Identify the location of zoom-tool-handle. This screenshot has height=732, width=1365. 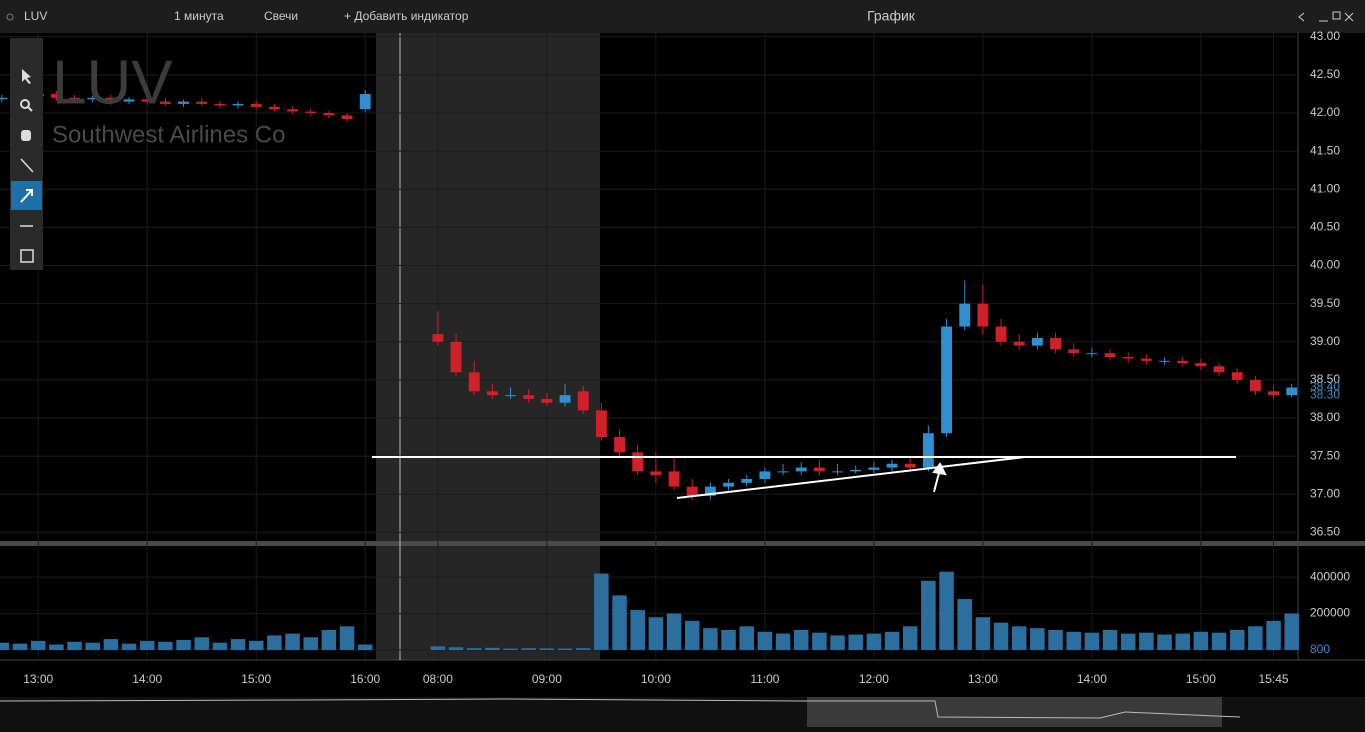
(30, 109).